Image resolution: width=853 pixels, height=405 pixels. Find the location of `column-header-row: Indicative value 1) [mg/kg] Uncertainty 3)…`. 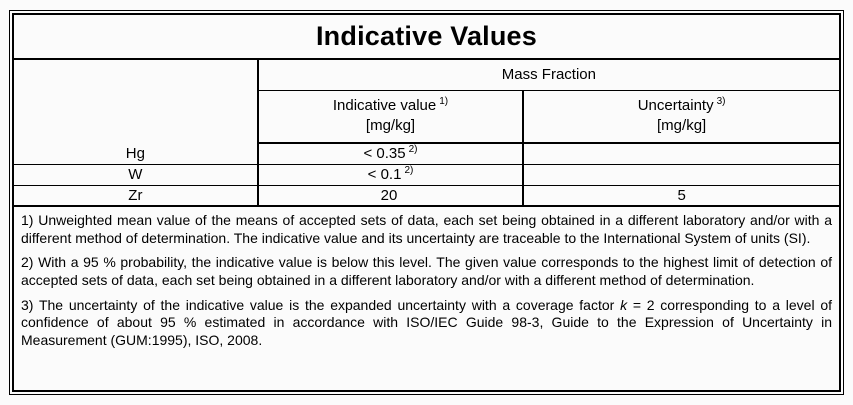

column-header-row: Indicative value 1) [mg/kg] Uncertainty 3)… is located at coordinates (426, 117).